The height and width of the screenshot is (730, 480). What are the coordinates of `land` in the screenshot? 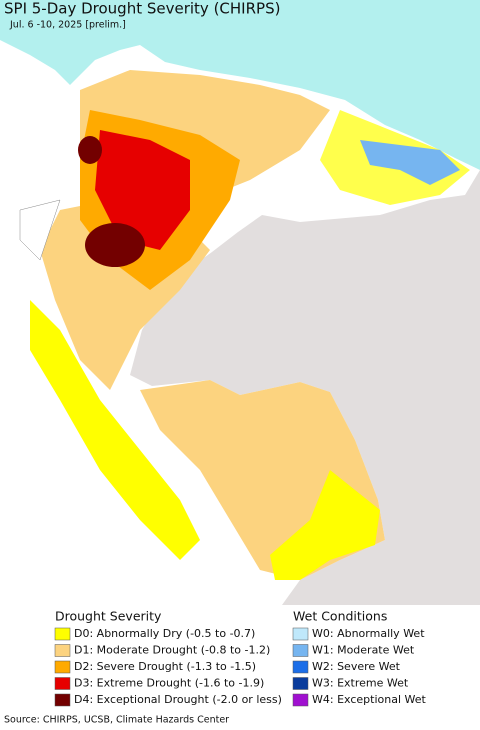 It's located at (40, 230).